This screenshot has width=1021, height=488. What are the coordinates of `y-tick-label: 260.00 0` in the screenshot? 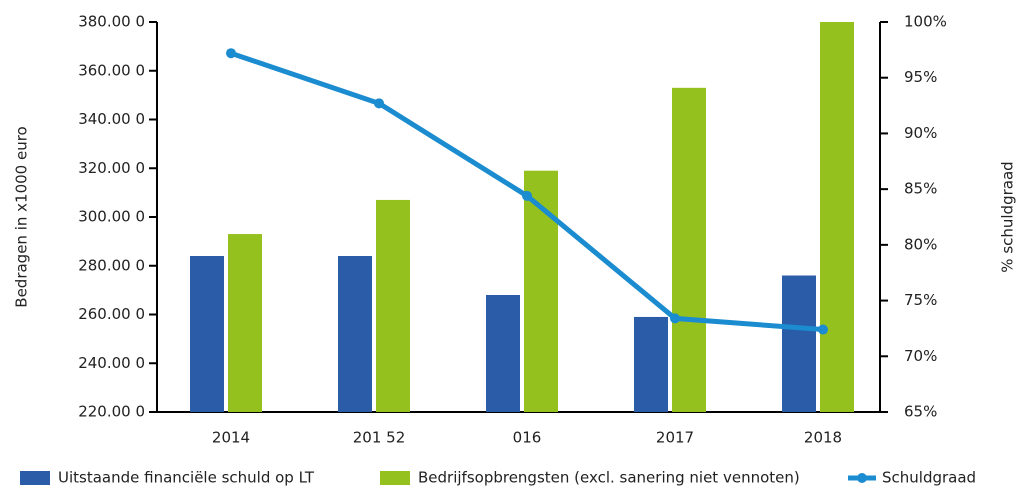 It's located at (111, 314).